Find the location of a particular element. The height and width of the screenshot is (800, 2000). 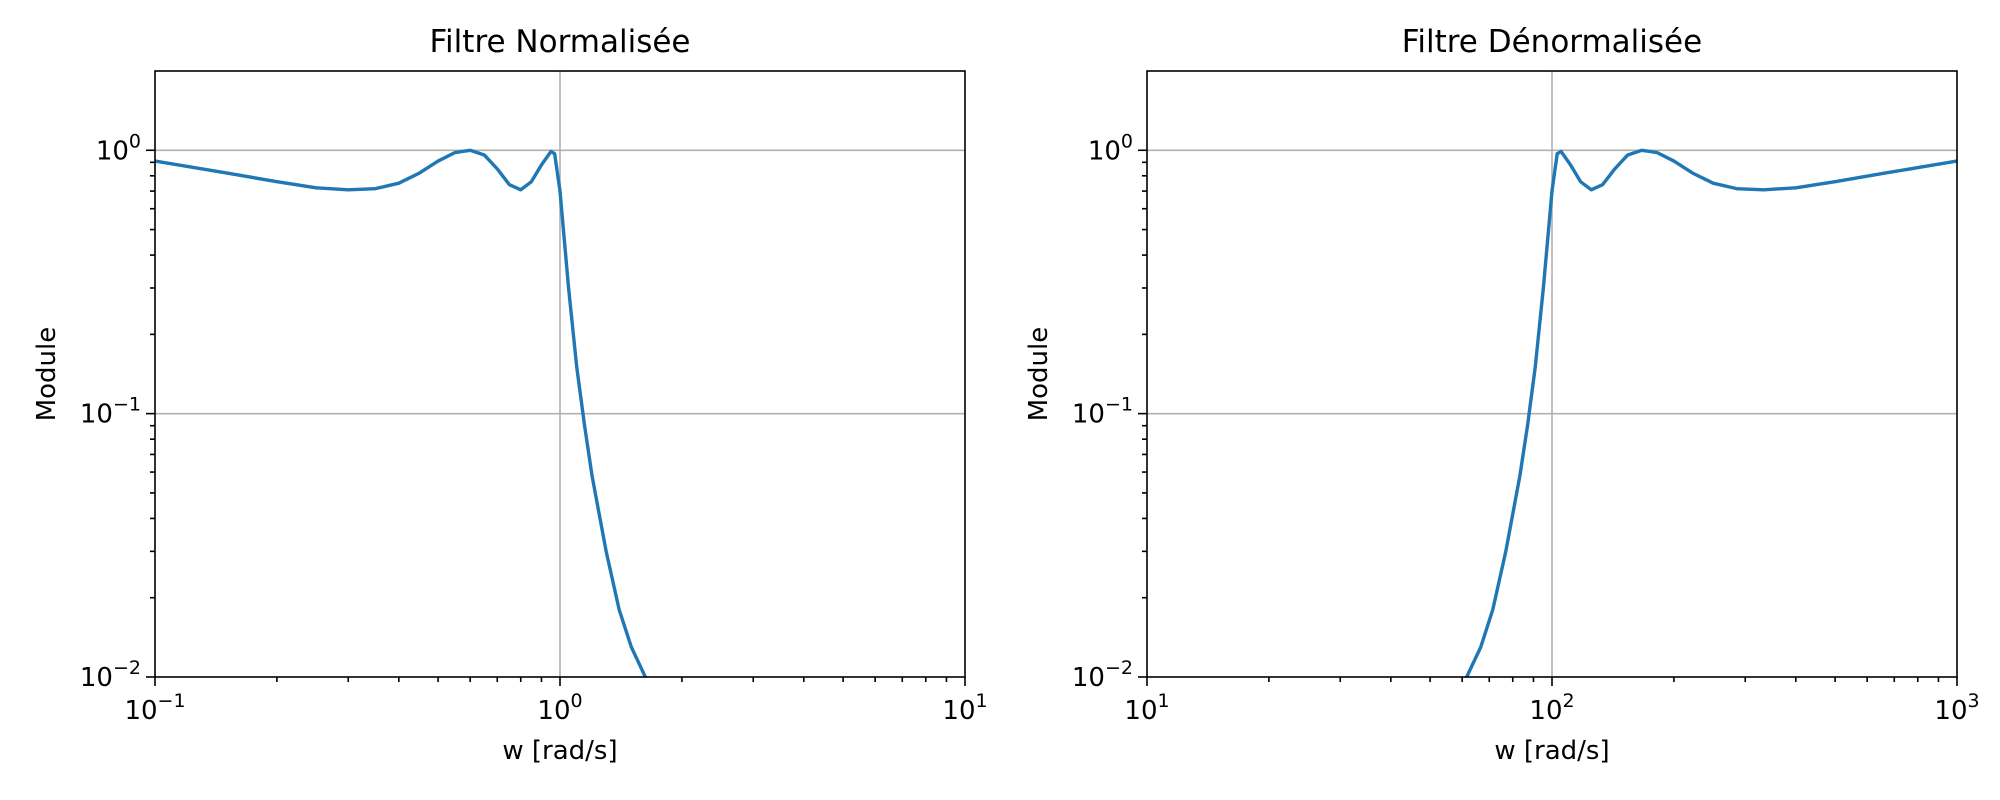

x-tick-label: 10³ is located at coordinates (1956, 708).